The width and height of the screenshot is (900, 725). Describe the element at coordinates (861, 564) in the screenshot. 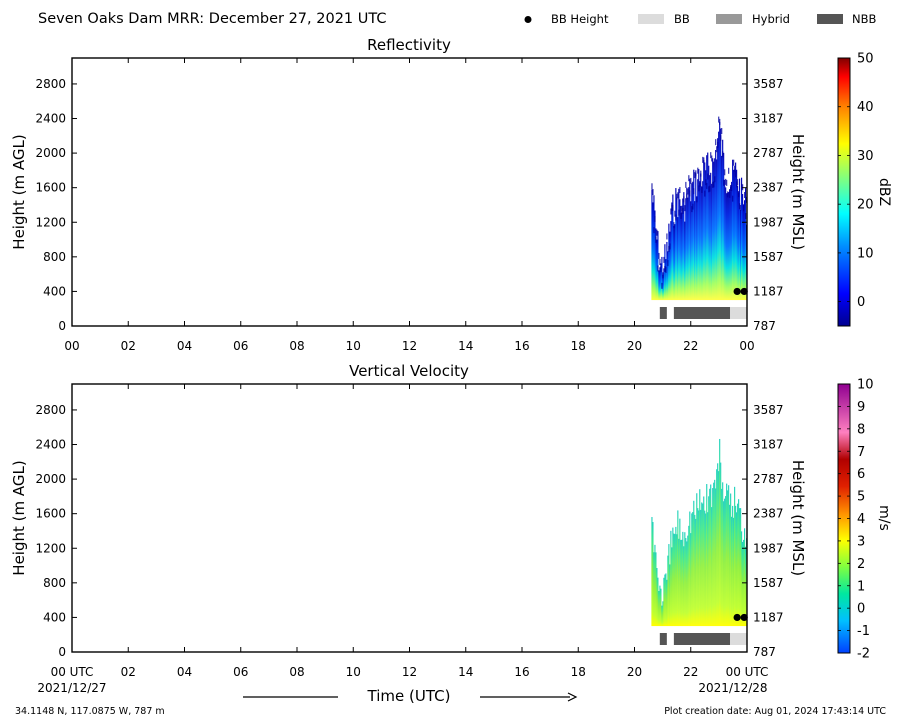

I see `colorbar-tick-label: 2` at that location.